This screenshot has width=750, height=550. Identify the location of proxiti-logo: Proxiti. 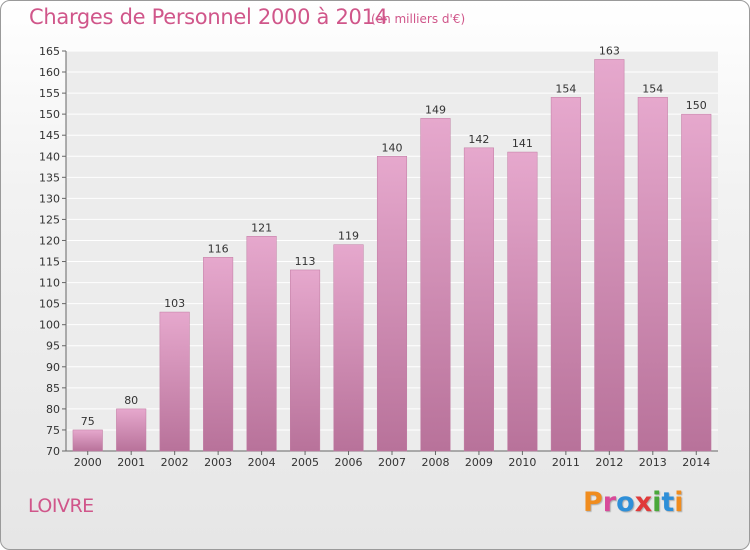
(633, 502).